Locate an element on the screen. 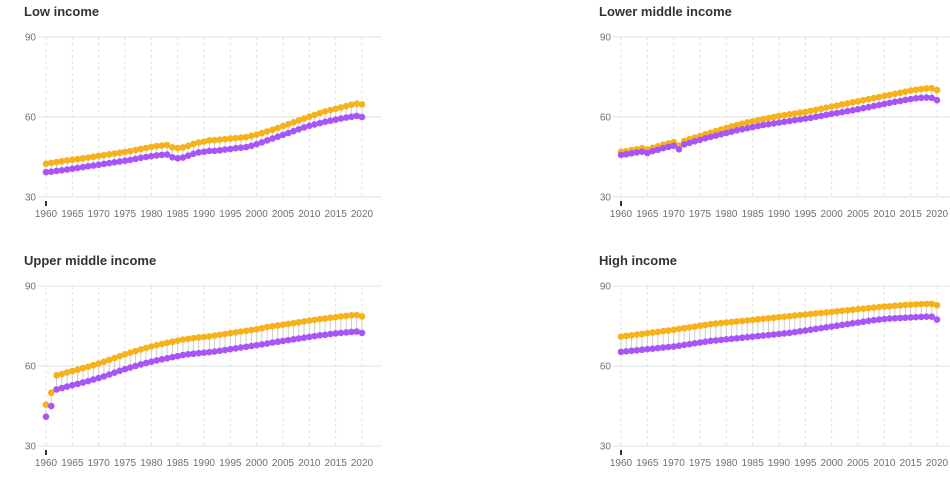 This screenshot has height=485, width=950. x-tick-label: 1980 is located at coordinates (726, 214).